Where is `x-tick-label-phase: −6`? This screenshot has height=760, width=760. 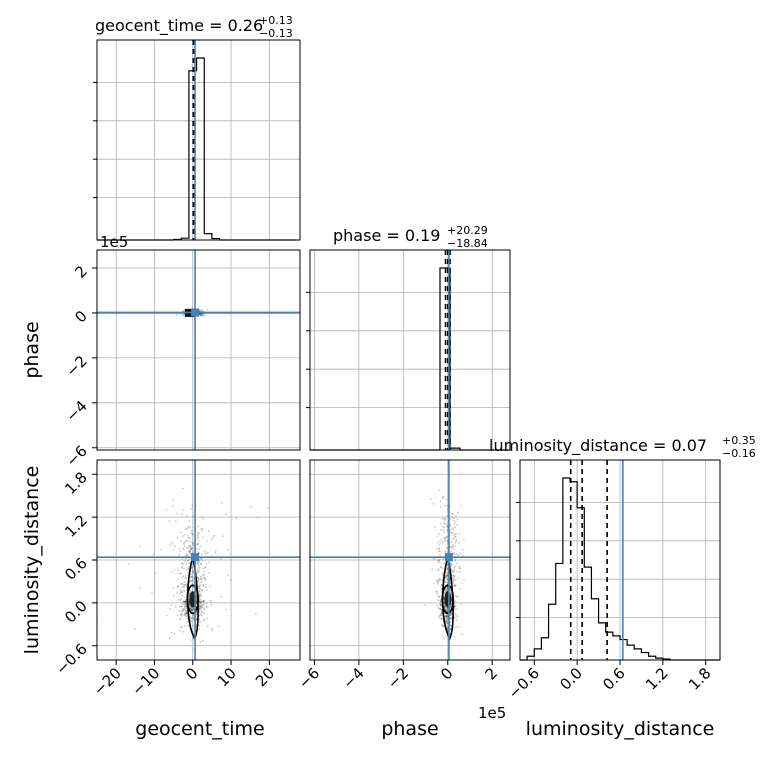
x-tick-label-phase: −6 is located at coordinates (309, 678).